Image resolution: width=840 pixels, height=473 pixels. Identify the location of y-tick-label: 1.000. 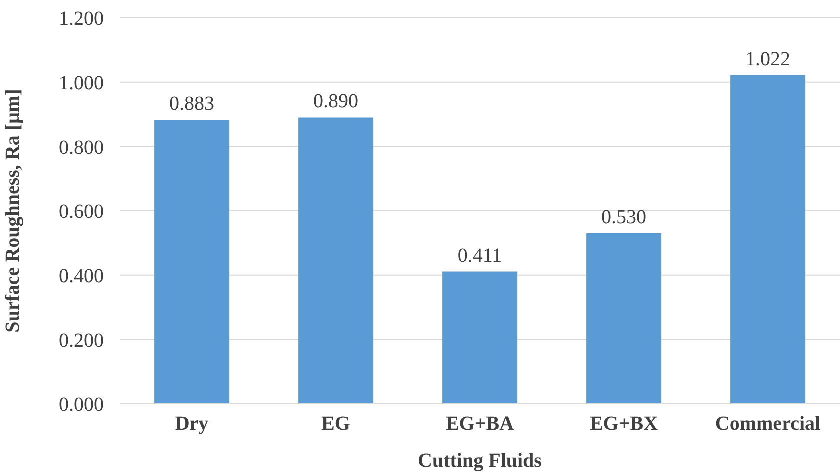
(81, 83).